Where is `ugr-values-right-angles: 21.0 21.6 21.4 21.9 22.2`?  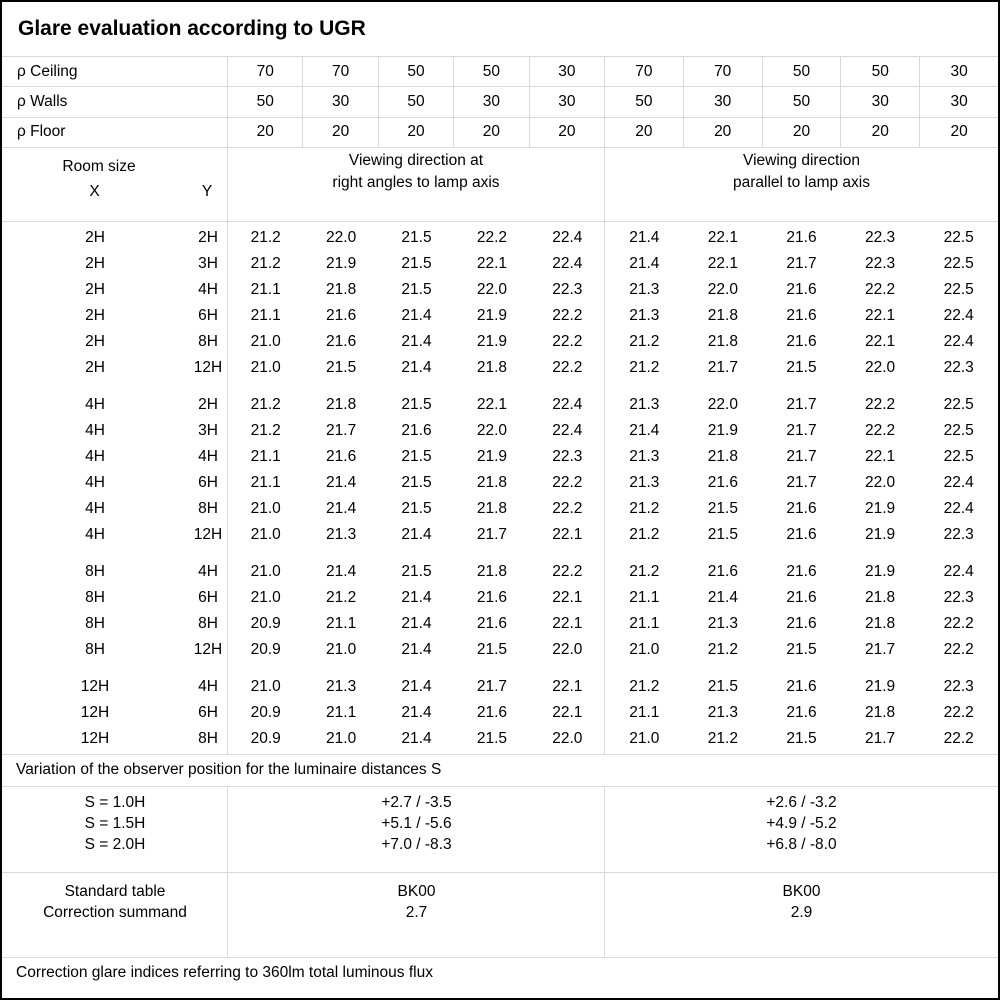 ugr-values-right-angles: 21.0 21.6 21.4 21.9 22.2 is located at coordinates (416, 342).